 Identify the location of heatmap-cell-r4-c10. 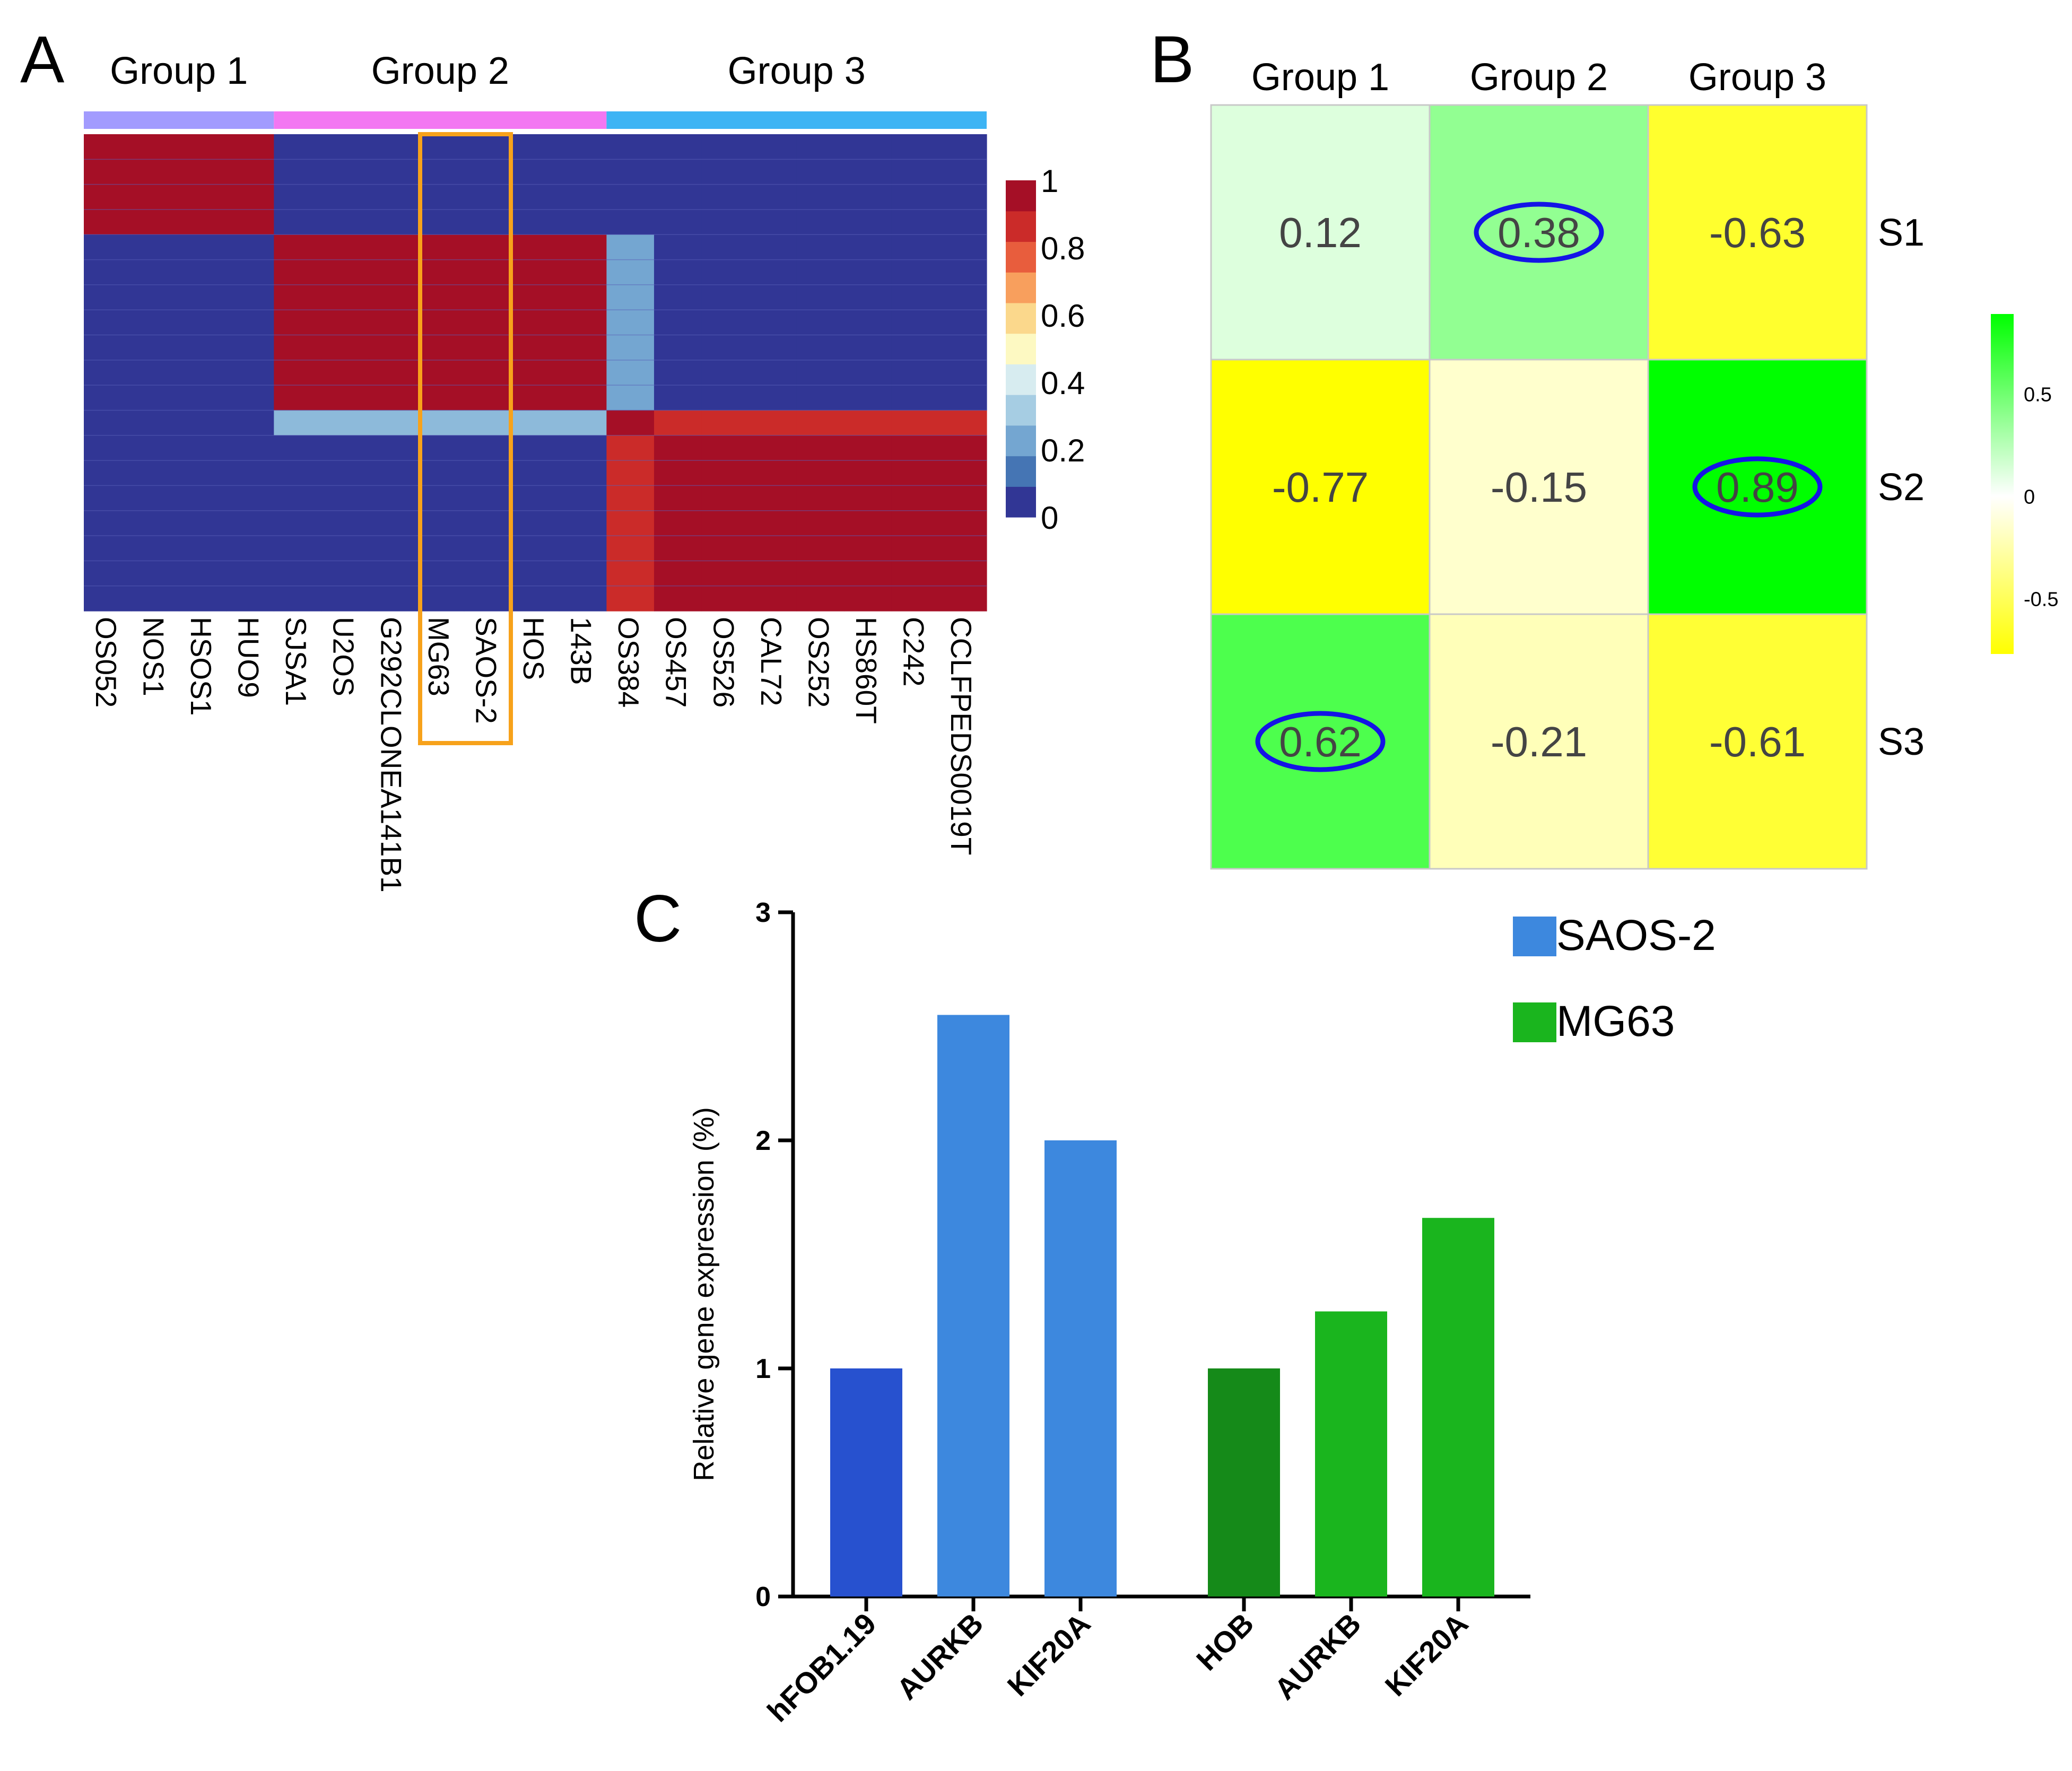
(535, 222).